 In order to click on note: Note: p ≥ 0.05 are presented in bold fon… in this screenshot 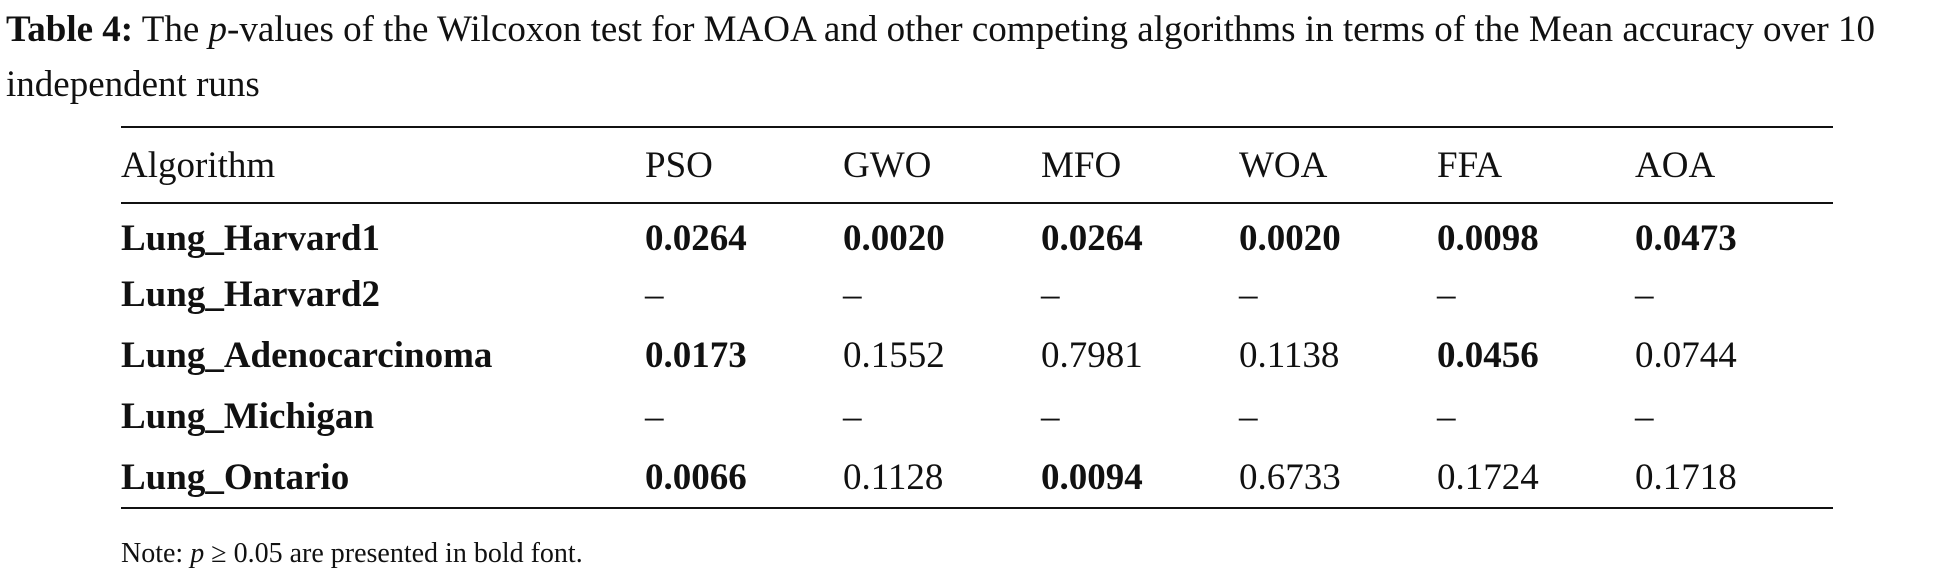, I will do `click(352, 554)`.